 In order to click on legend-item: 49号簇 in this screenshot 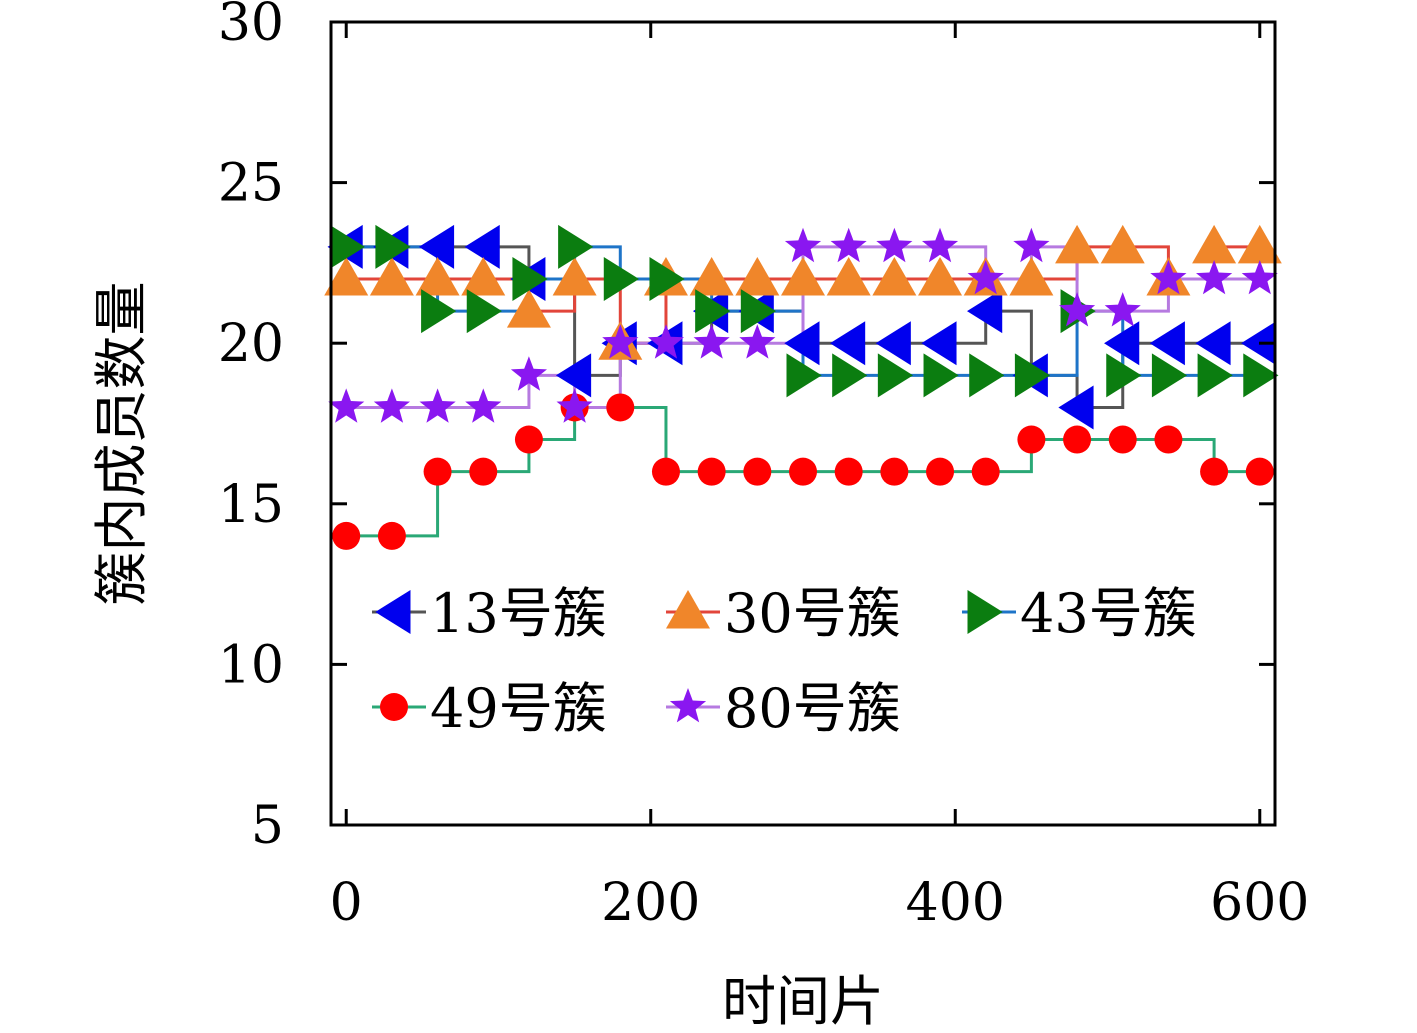, I will do `click(489, 708)`.